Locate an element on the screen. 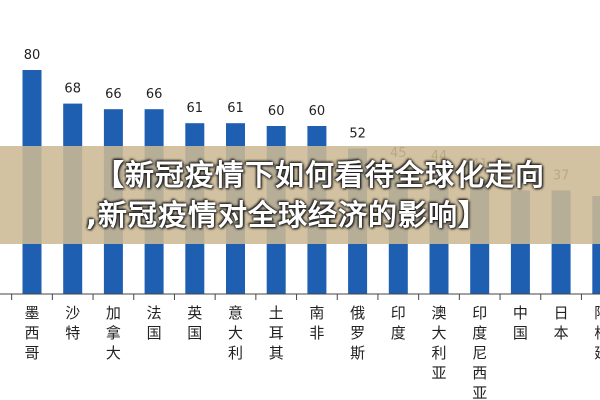  category-label-11: 印度尼西亚 is located at coordinates (479, 352).